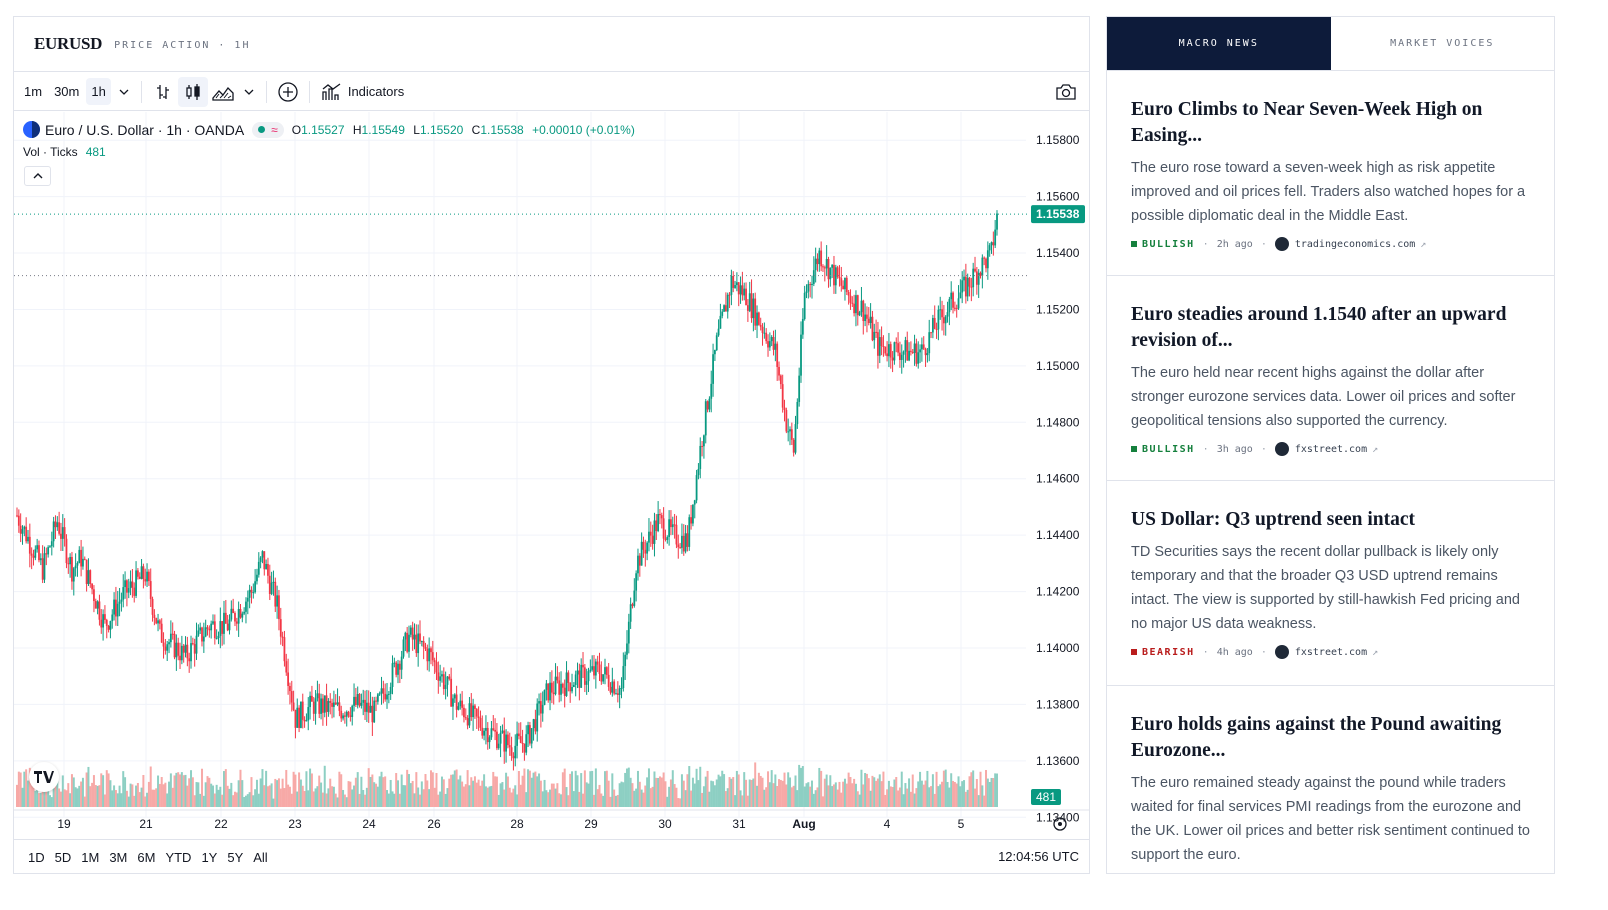  I want to click on timeframe-30m: 30m, so click(67, 91).